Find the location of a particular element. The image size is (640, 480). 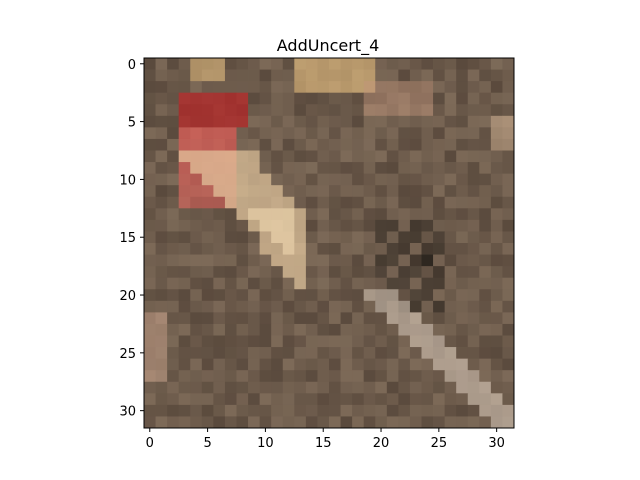

x-axis: 0 5 10 15 20 25 30 is located at coordinates (325, 439).